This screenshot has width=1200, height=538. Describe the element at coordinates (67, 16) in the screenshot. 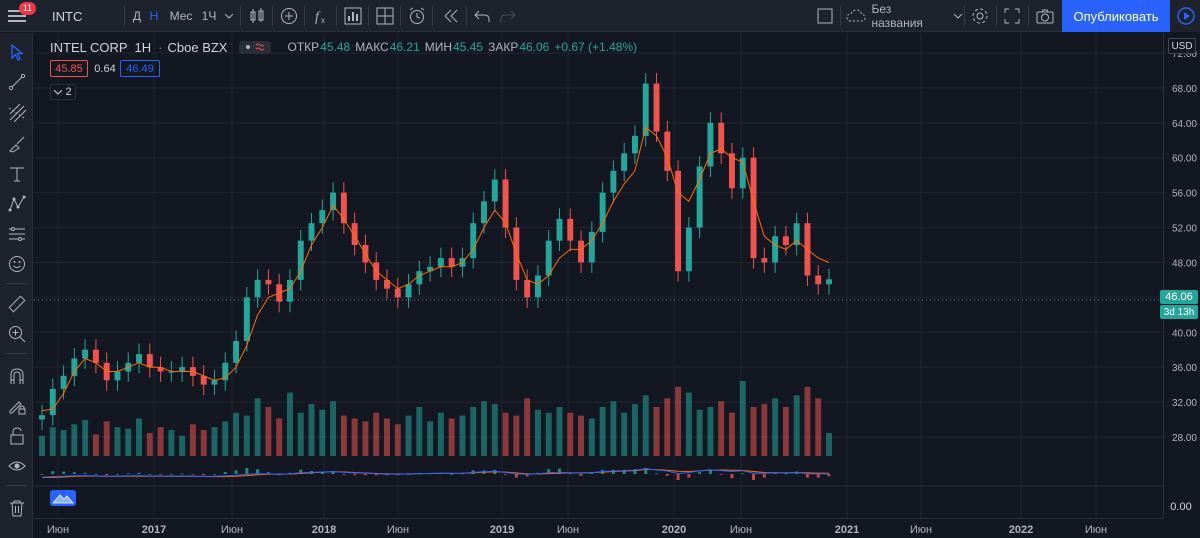

I see `symbol-label: INTC` at that location.